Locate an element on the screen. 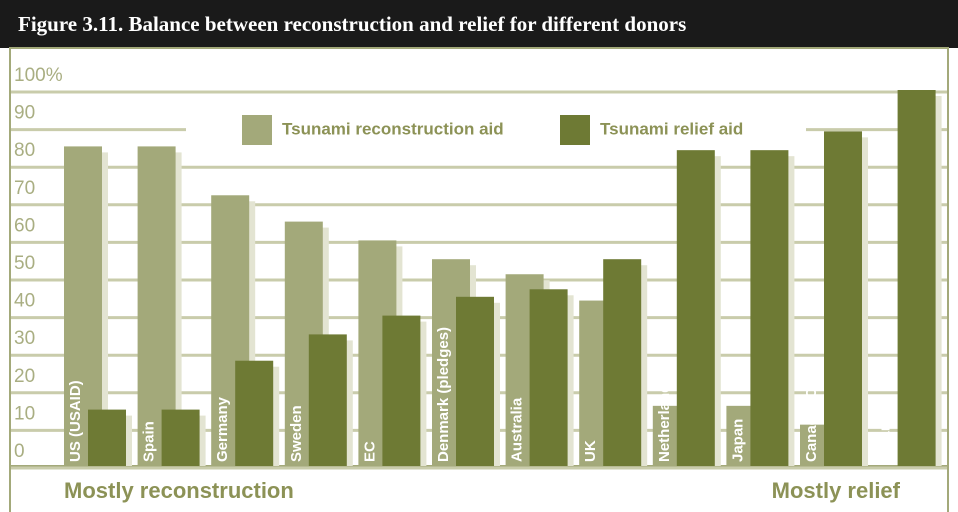  x-tick-label: Ireland is located at coordinates (885, 437).